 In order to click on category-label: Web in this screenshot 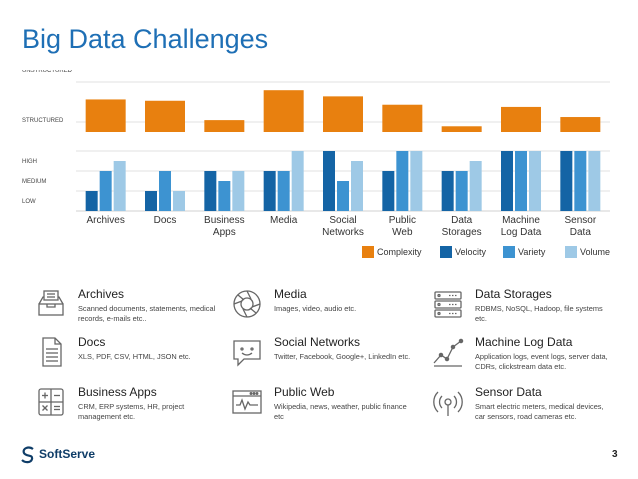, I will do `click(402, 232)`.